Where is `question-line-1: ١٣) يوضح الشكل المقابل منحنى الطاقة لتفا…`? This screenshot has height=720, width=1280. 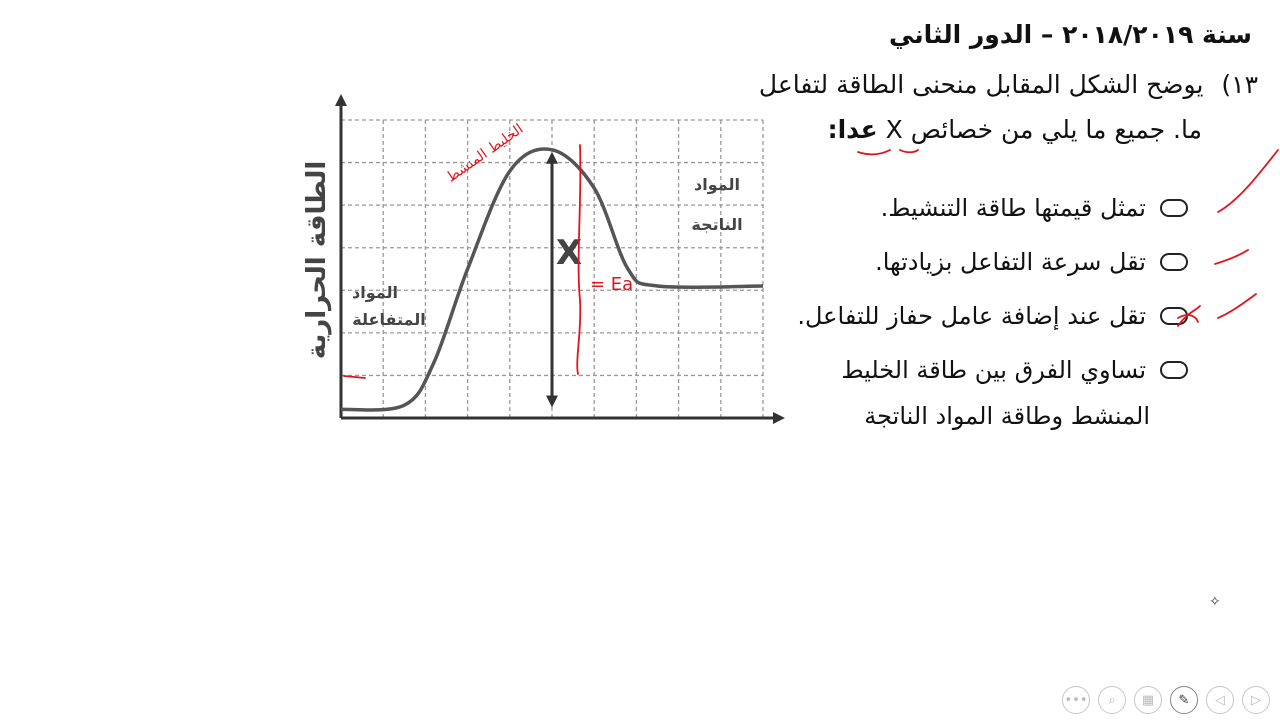 question-line-1: ١٣) يوضح الشكل المقابل منحنى الطاقة لتفا… is located at coordinates (1008, 84).